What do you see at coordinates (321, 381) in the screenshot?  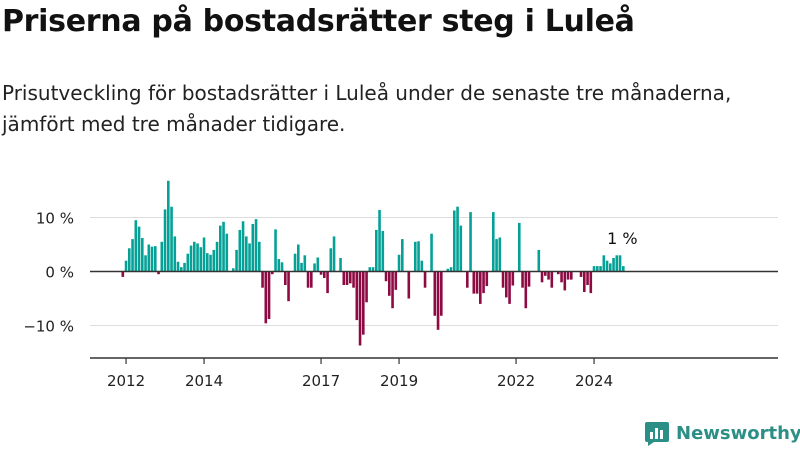 I see `x-tick-label: 2017` at bounding box center [321, 381].